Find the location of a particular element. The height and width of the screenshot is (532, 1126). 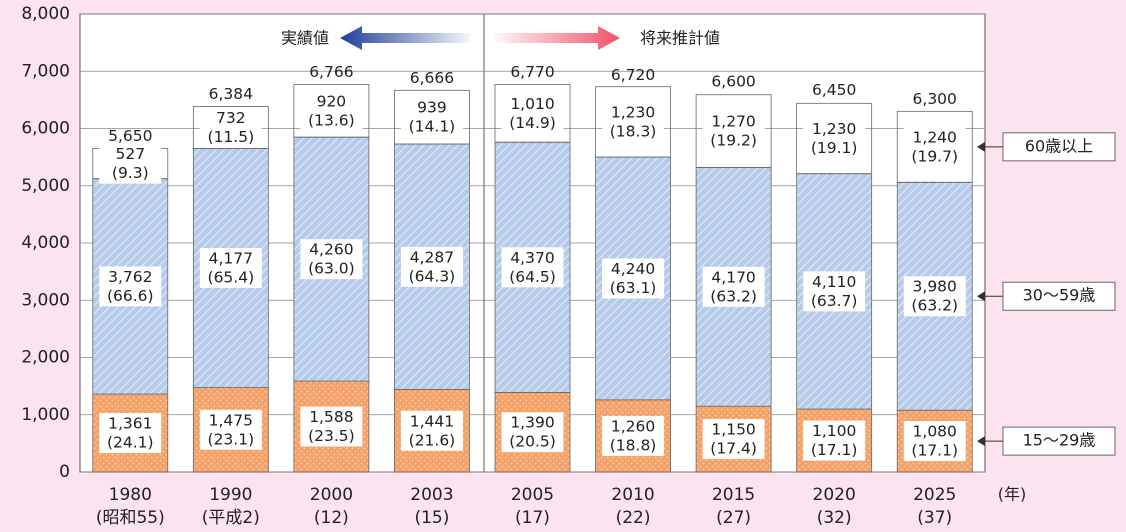

x-tick-sublabel: (平成2) is located at coordinates (231, 518).